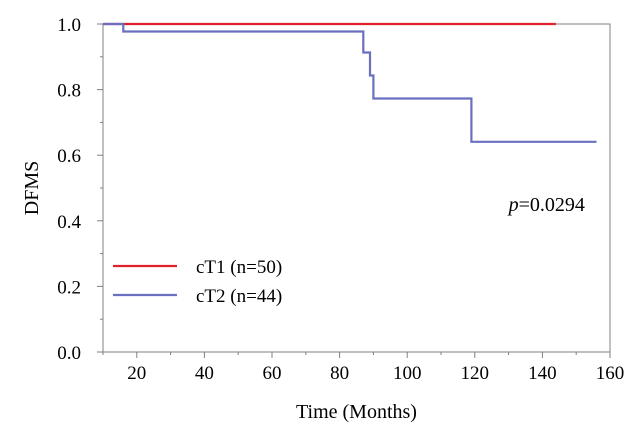 This screenshot has height=440, width=643. I want to click on x-tick-label: 160, so click(610, 373).